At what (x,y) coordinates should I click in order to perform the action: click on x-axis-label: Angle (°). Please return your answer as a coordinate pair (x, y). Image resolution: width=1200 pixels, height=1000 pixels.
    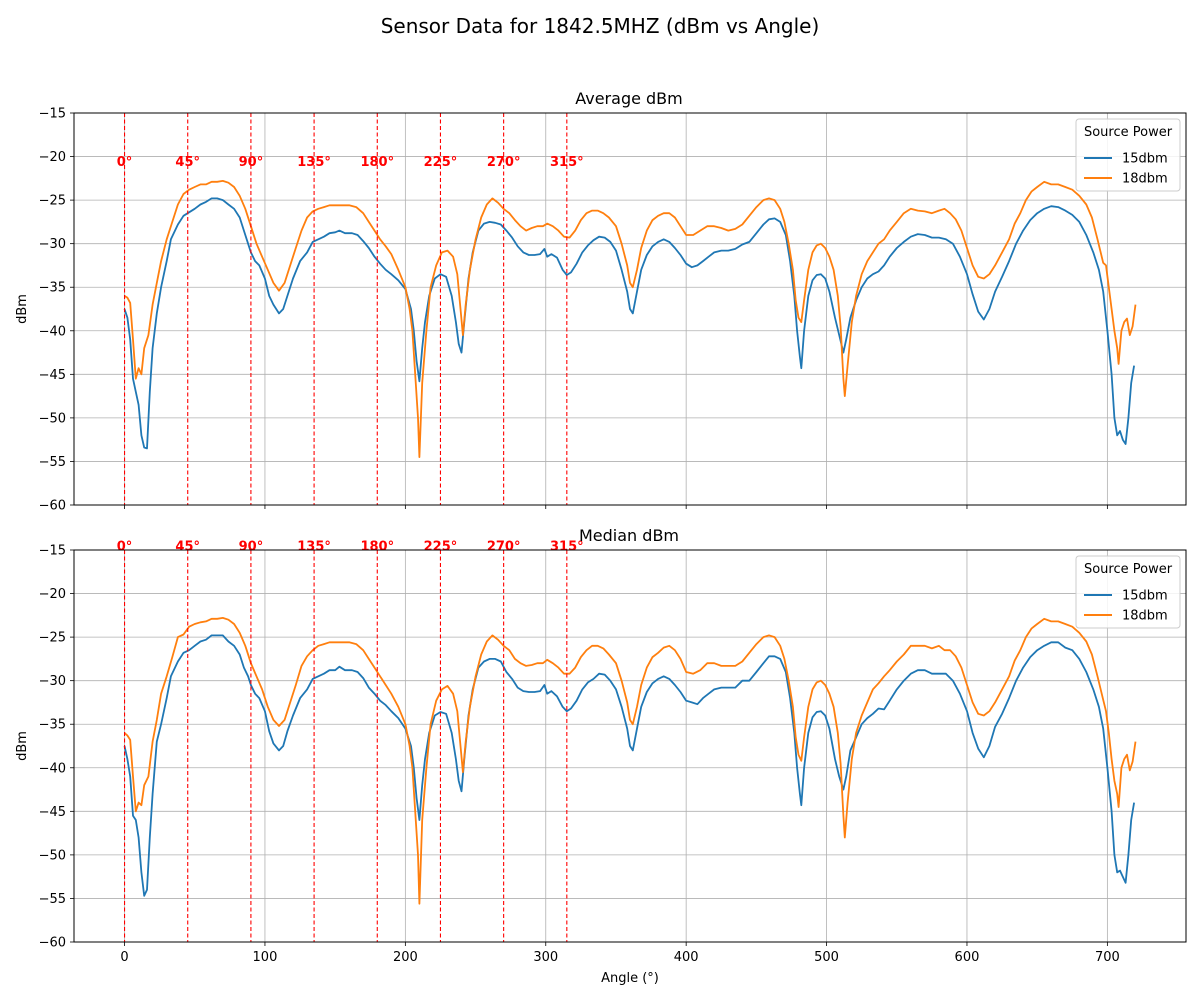
    Looking at the image, I should click on (630, 978).